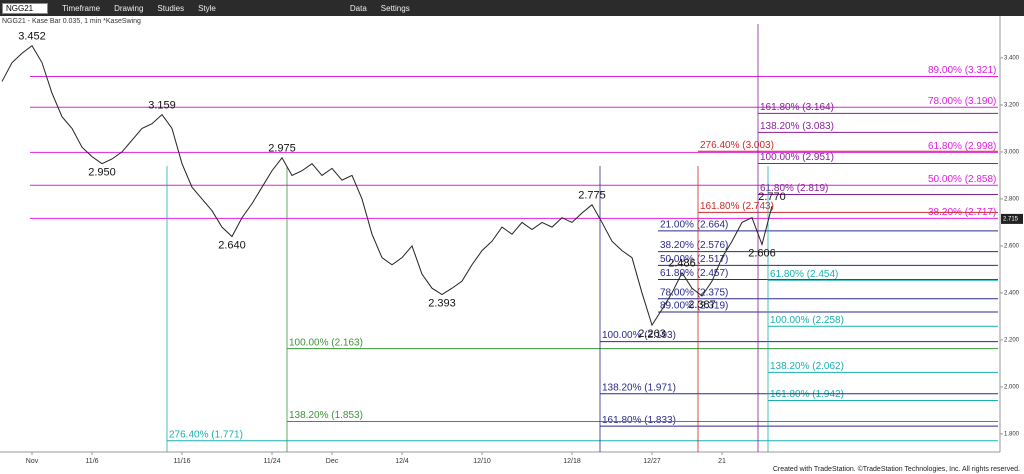  I want to click on swing-label: 2.775, so click(592, 196).